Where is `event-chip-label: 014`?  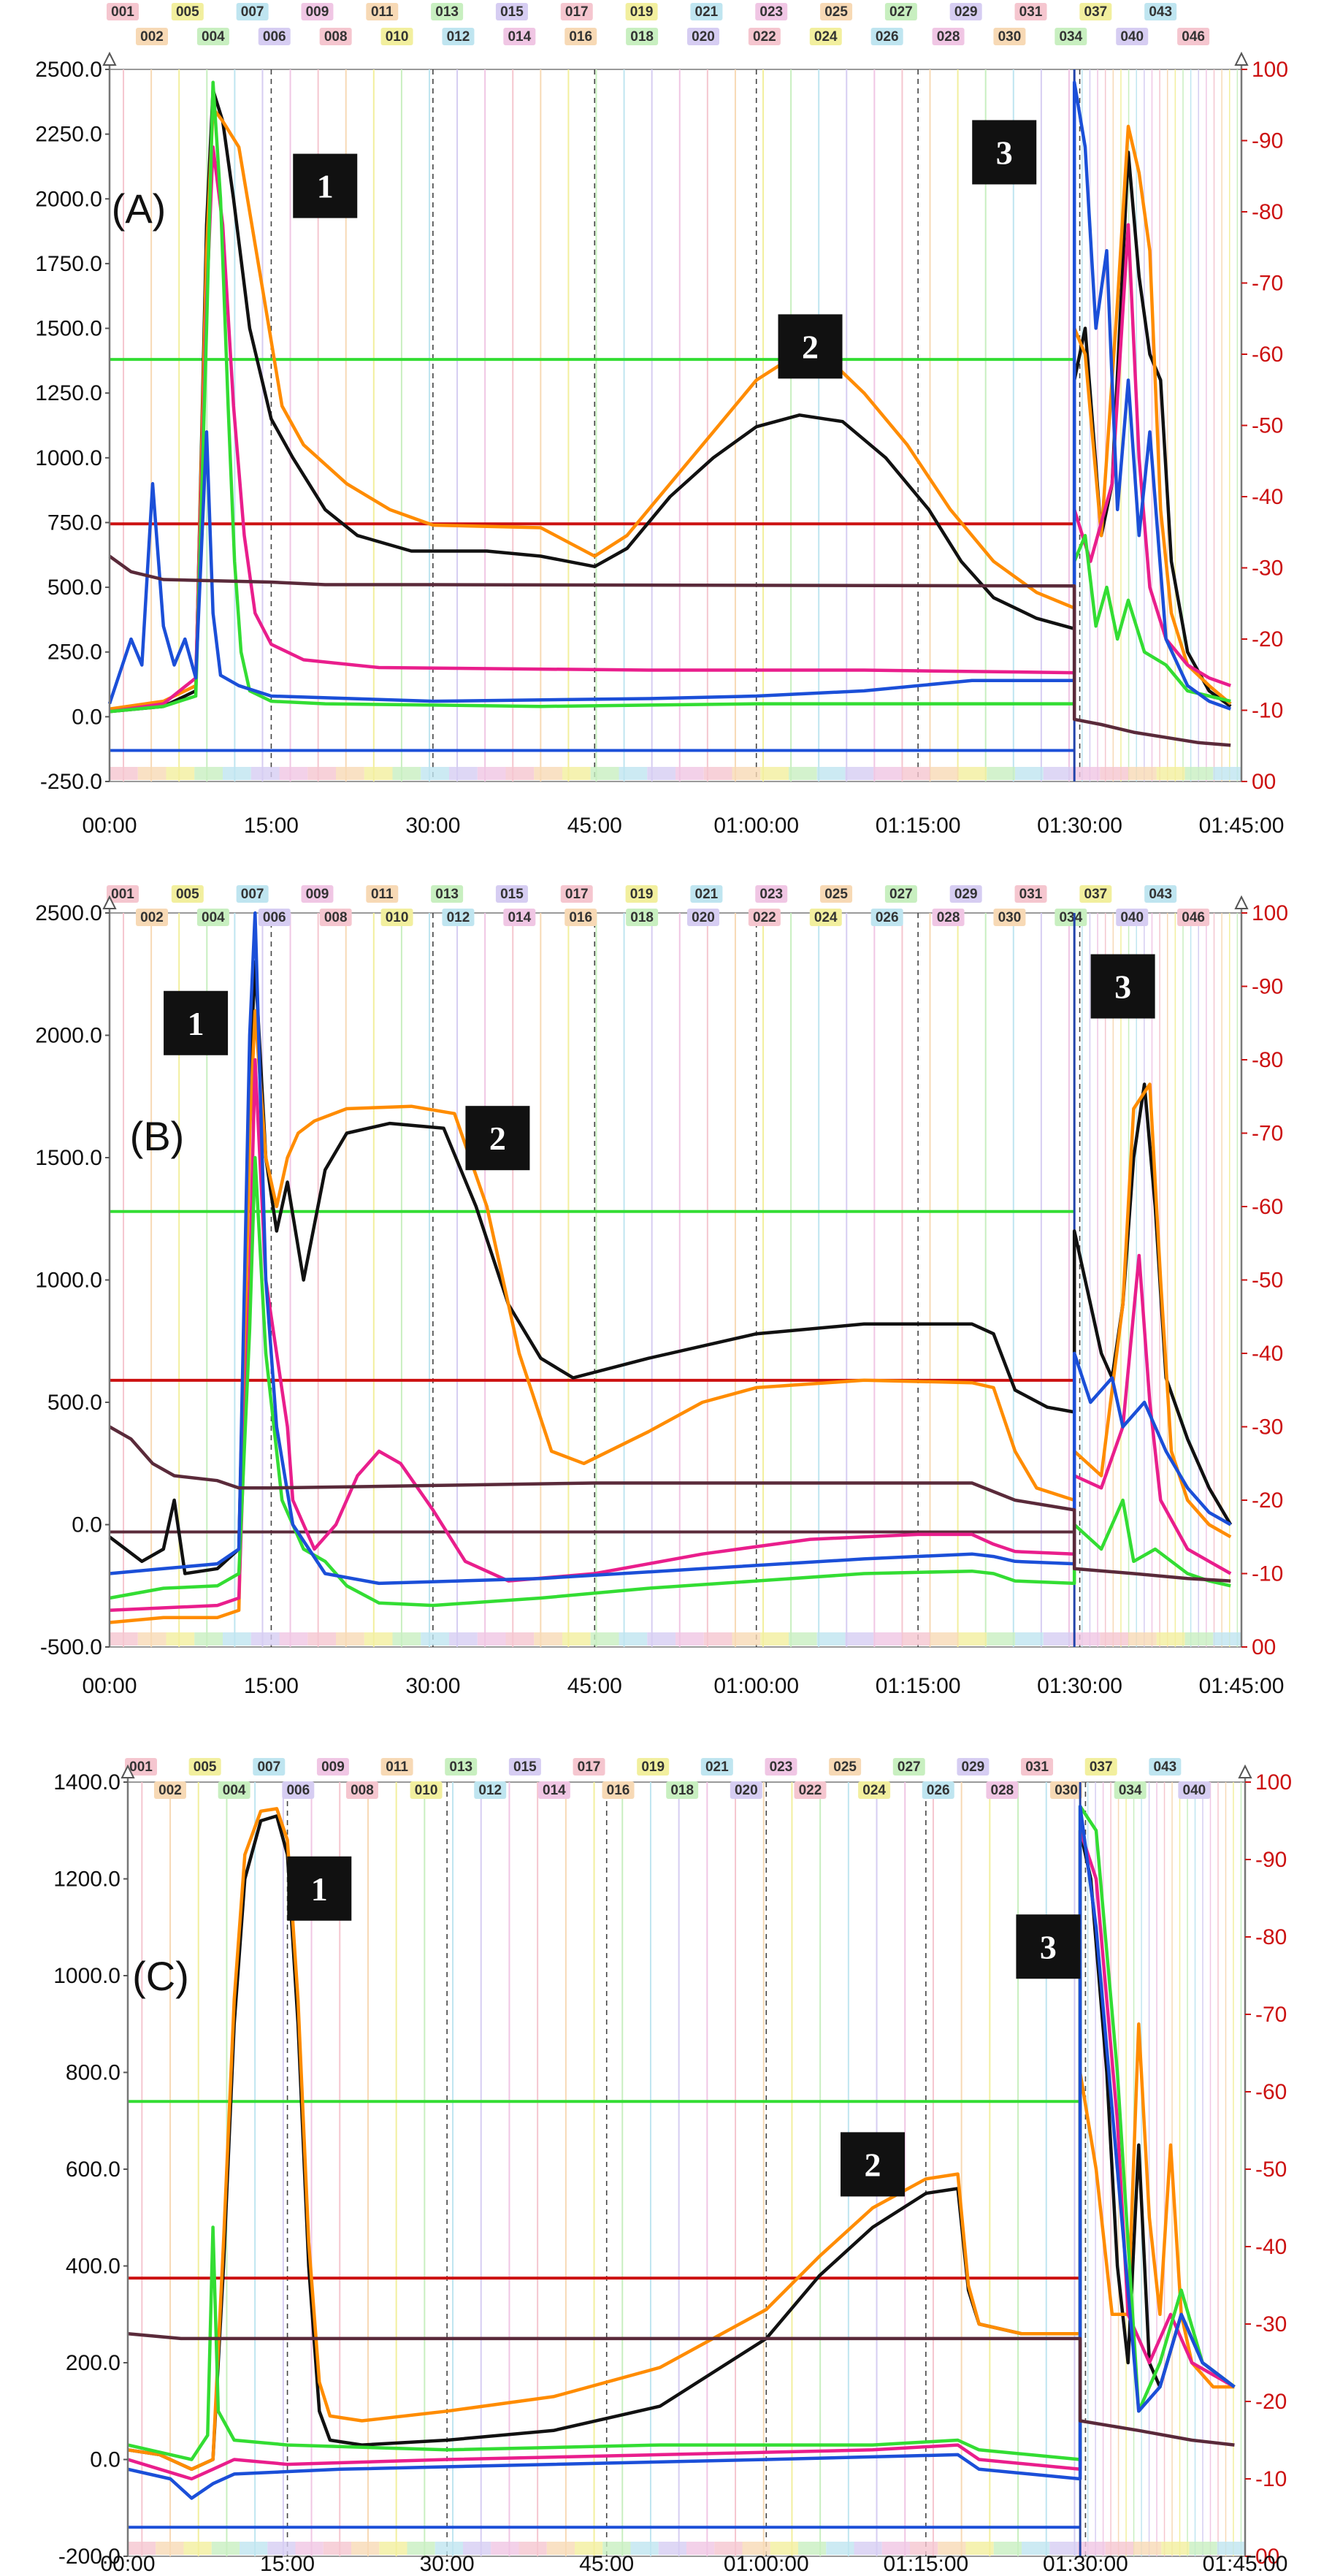 event-chip-label: 014 is located at coordinates (519, 37).